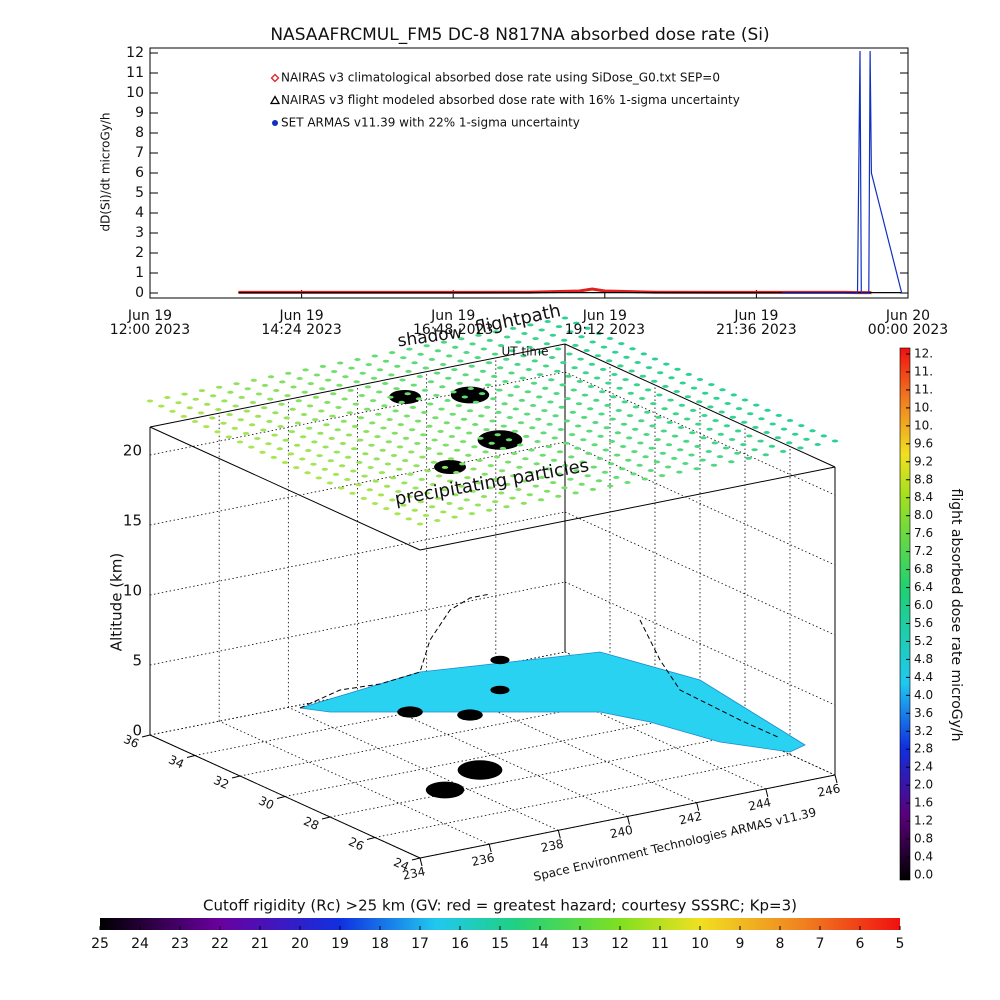 The width and height of the screenshot is (1000, 1000). What do you see at coordinates (907, 316) in the screenshot?
I see `x-tick-label: Jun 20` at bounding box center [907, 316].